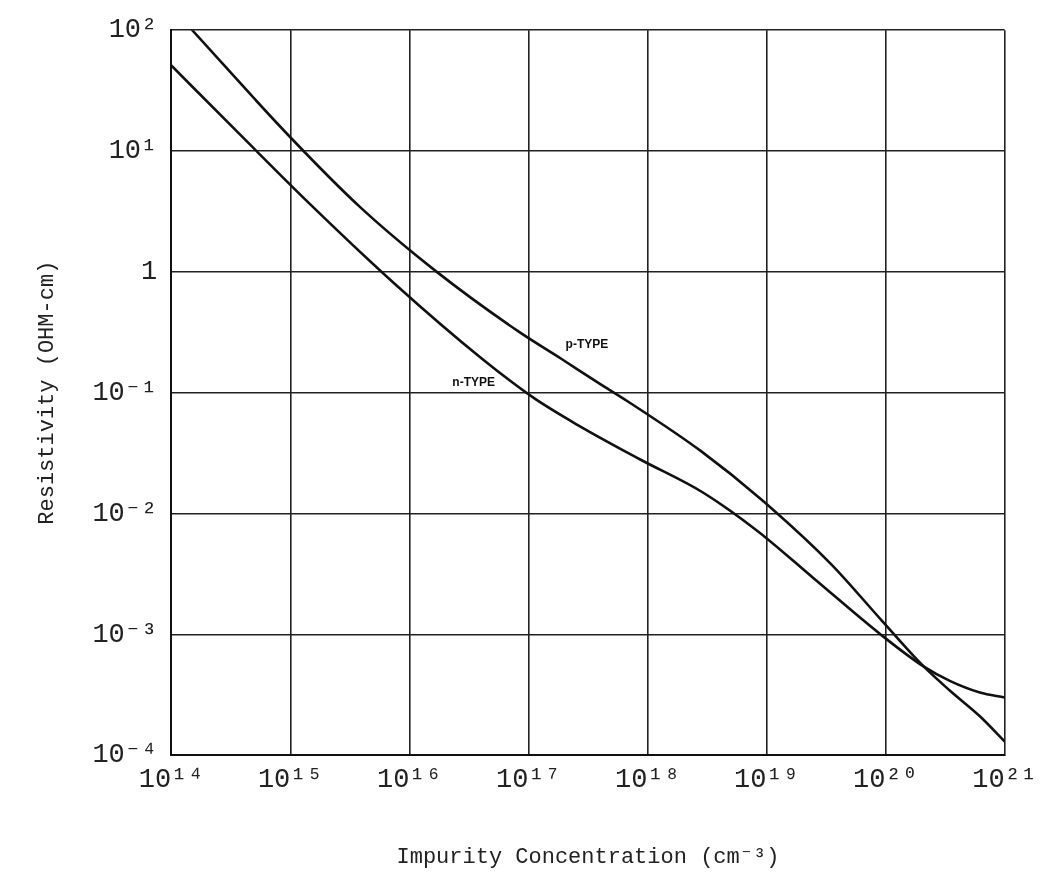 This screenshot has height=884, width=1045. I want to click on x-tick-label: 10¹⁵, so click(290, 779).